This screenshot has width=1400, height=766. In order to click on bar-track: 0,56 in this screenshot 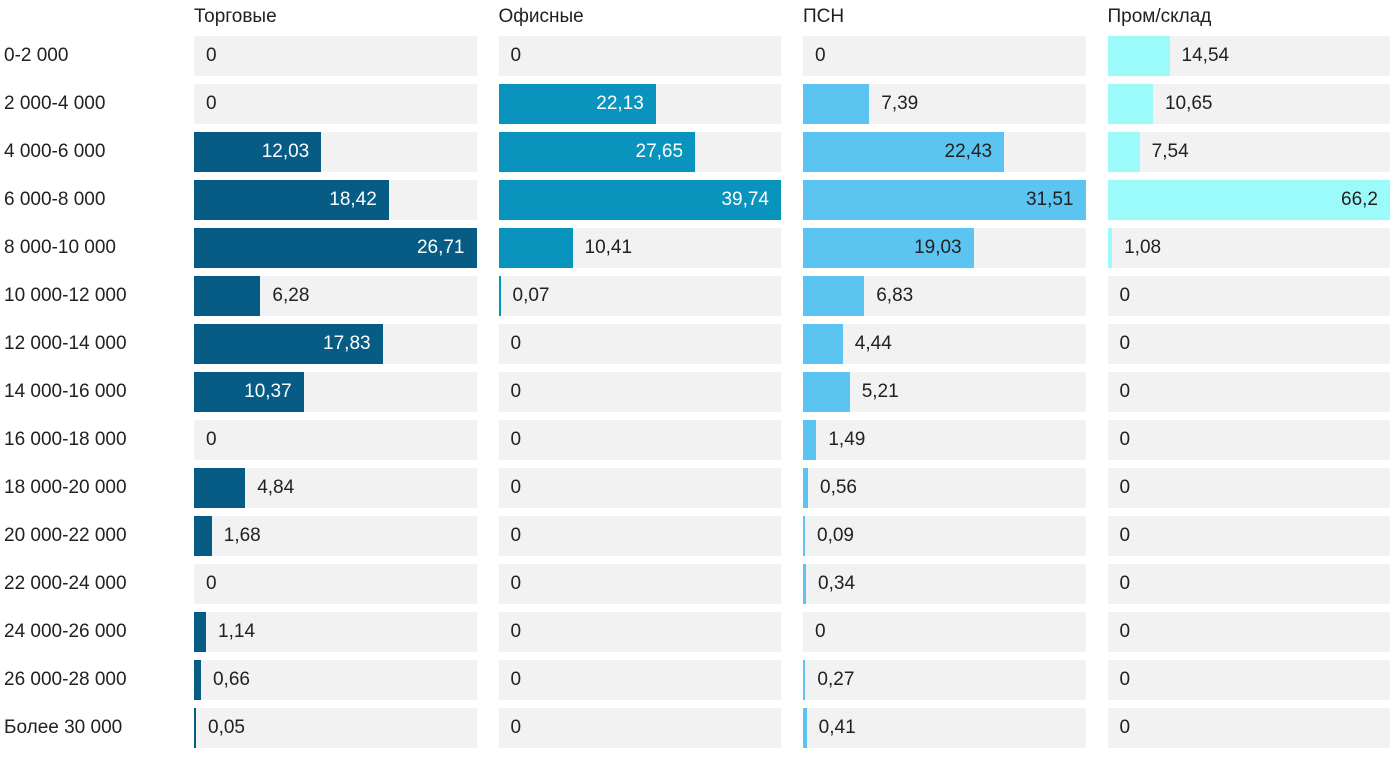, I will do `click(944, 488)`.